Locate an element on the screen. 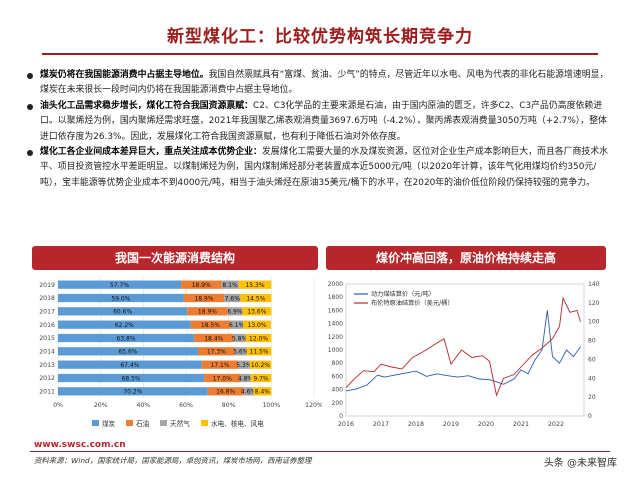  brent-oil-price-line is located at coordinates (463, 346).